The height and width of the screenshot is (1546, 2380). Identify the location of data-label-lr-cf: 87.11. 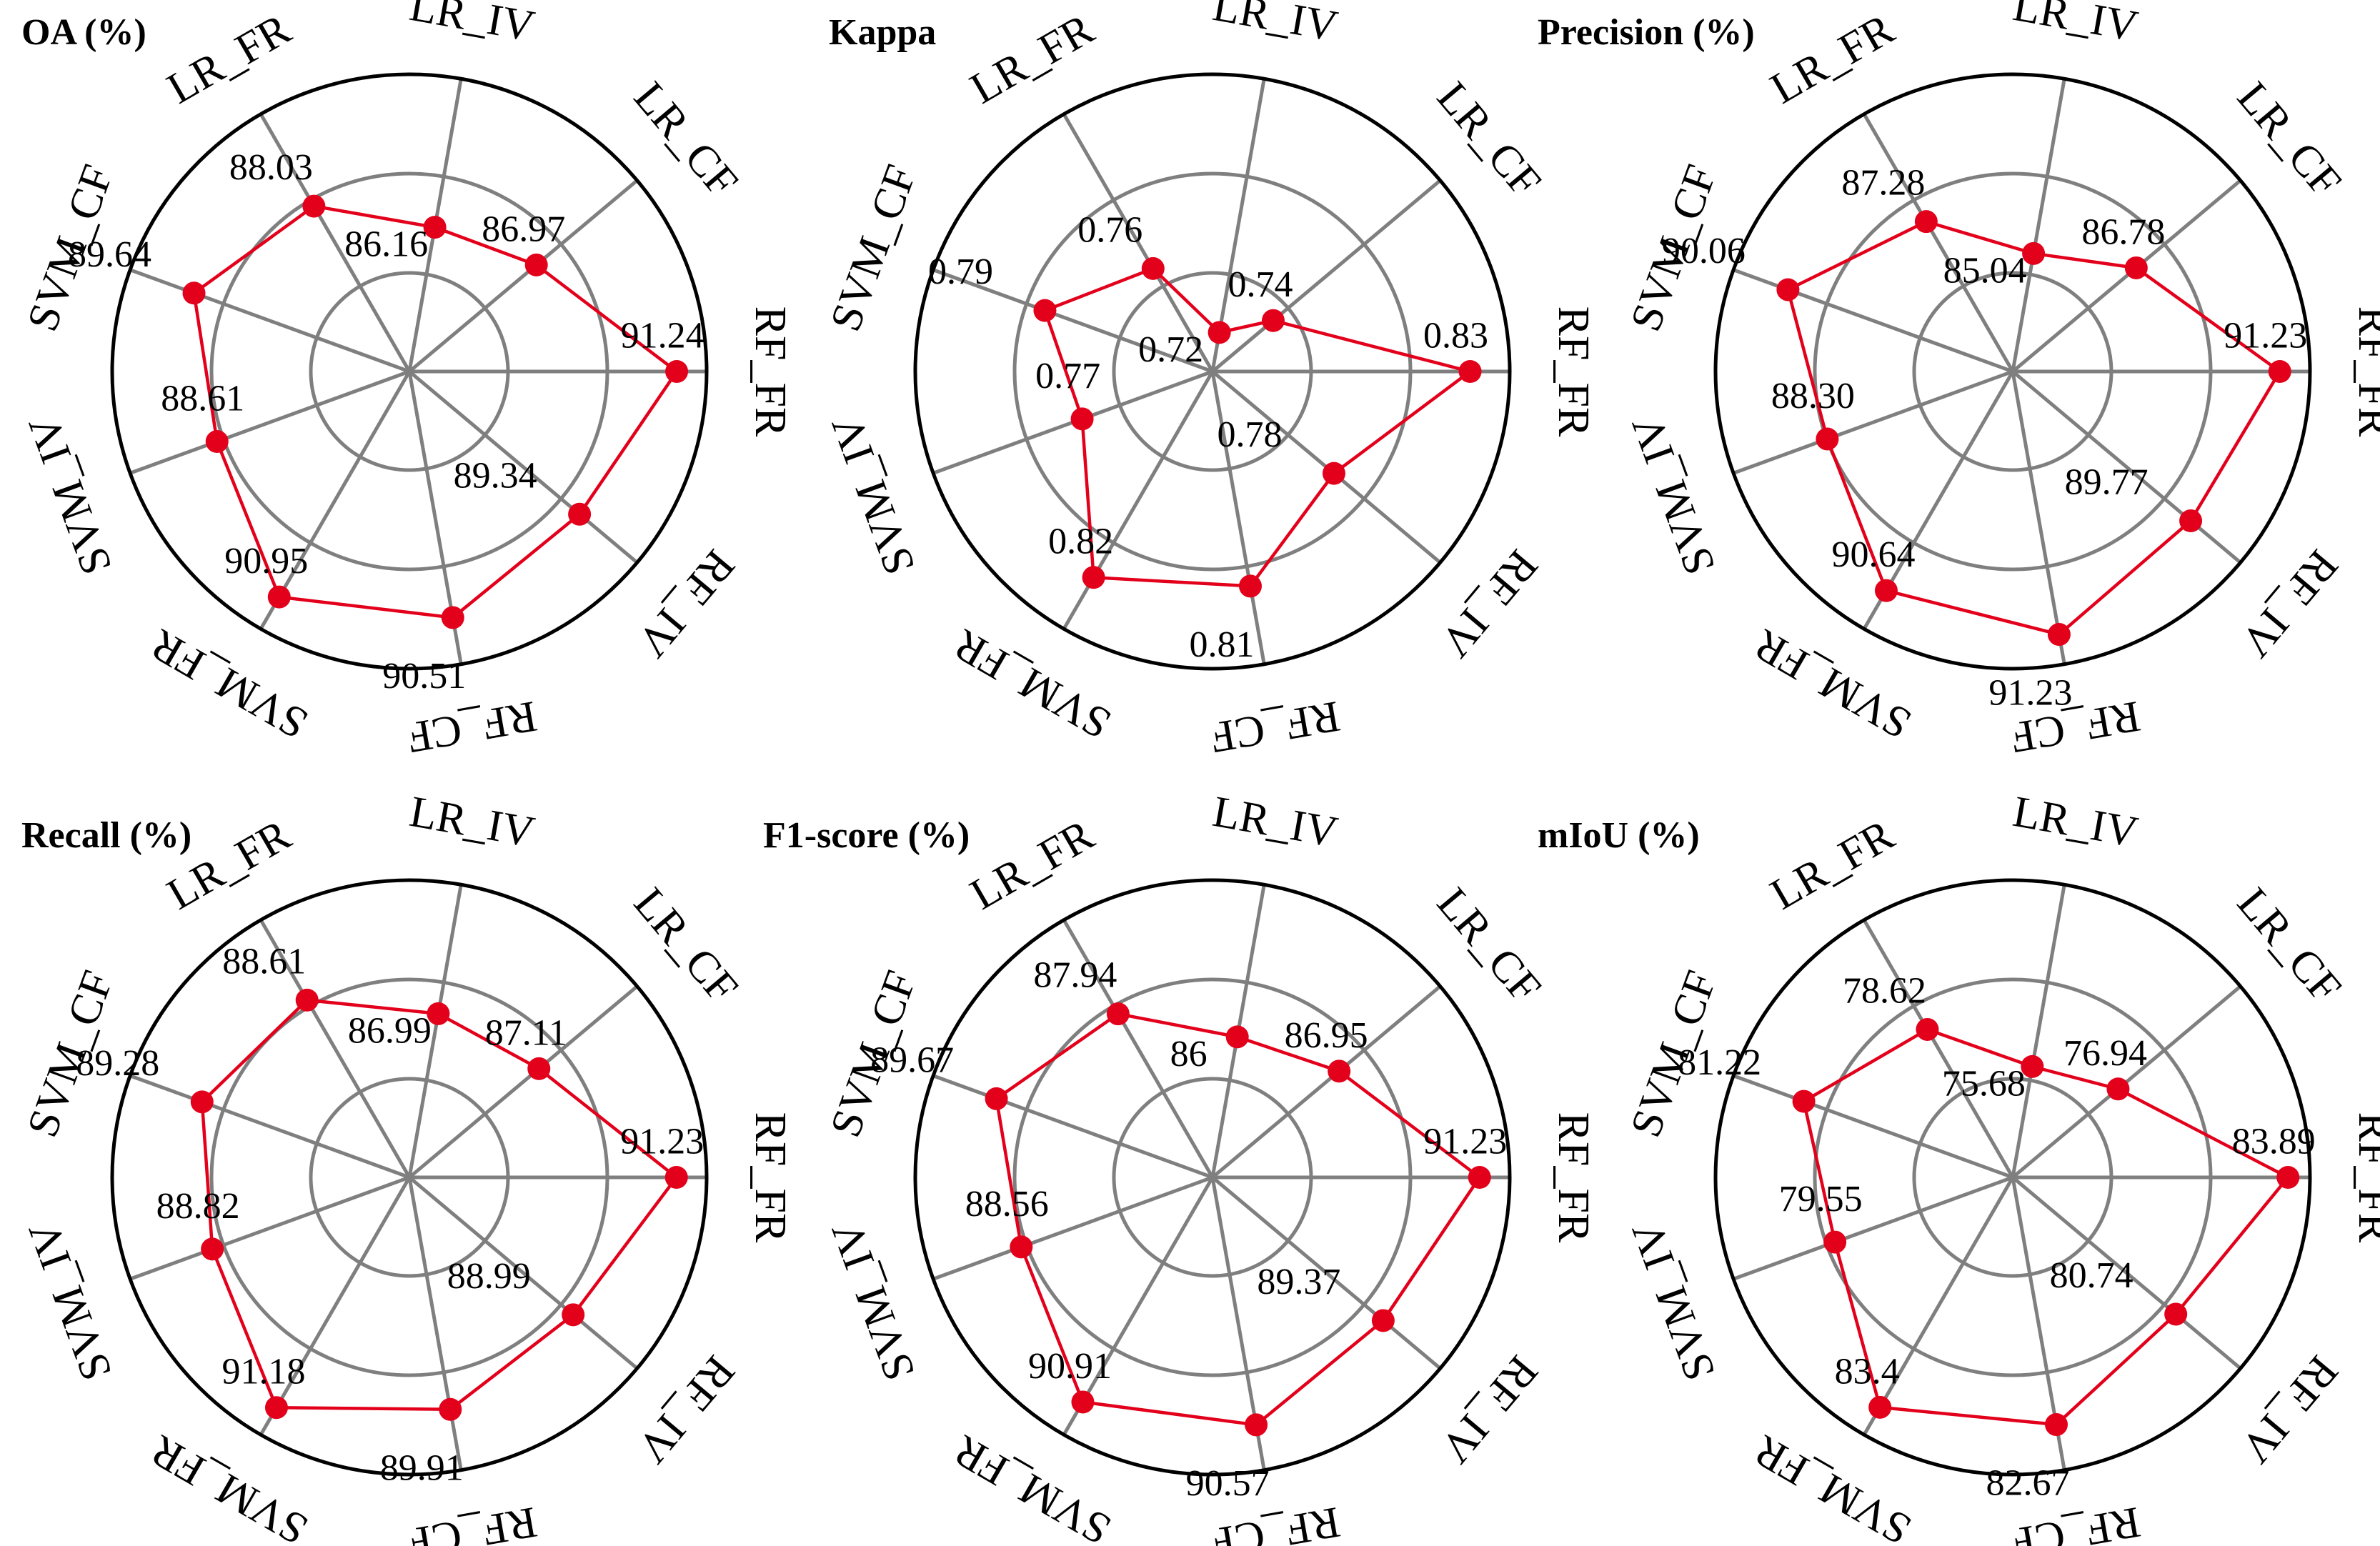
(526, 1032).